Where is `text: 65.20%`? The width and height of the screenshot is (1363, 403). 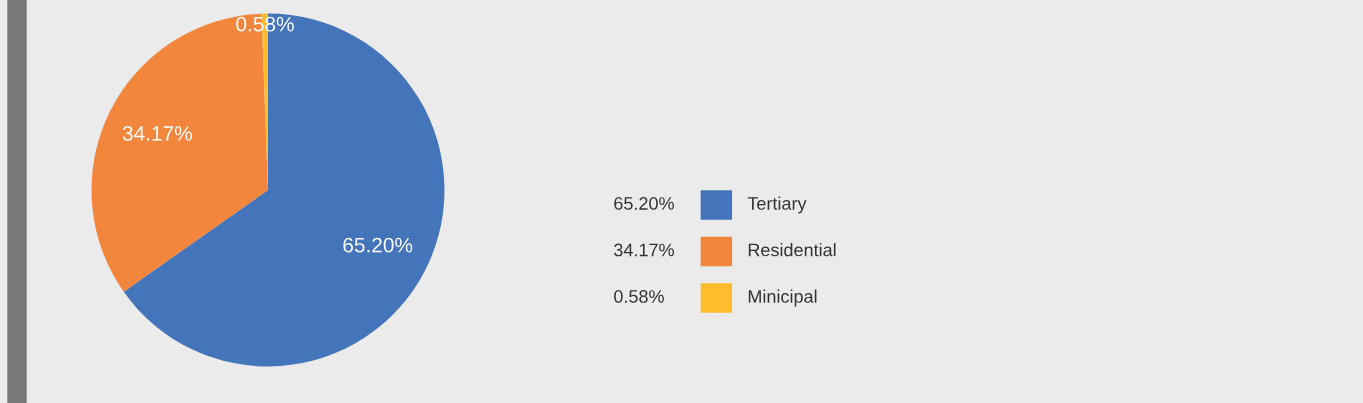
text: 65.20% is located at coordinates (644, 203).